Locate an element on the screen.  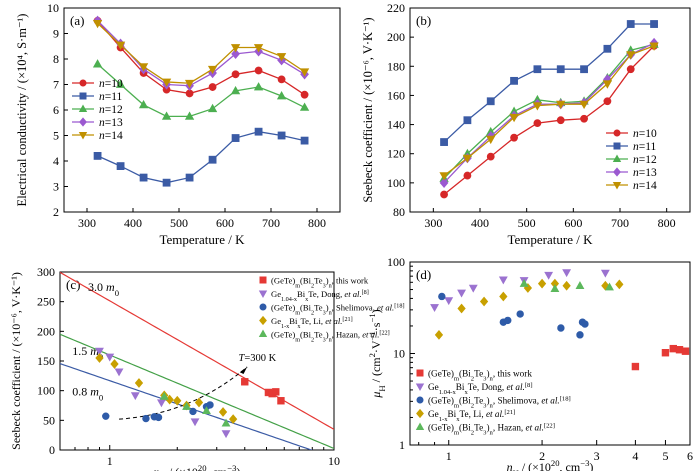
x-tick-label: 6 is located at coordinates (690, 456).